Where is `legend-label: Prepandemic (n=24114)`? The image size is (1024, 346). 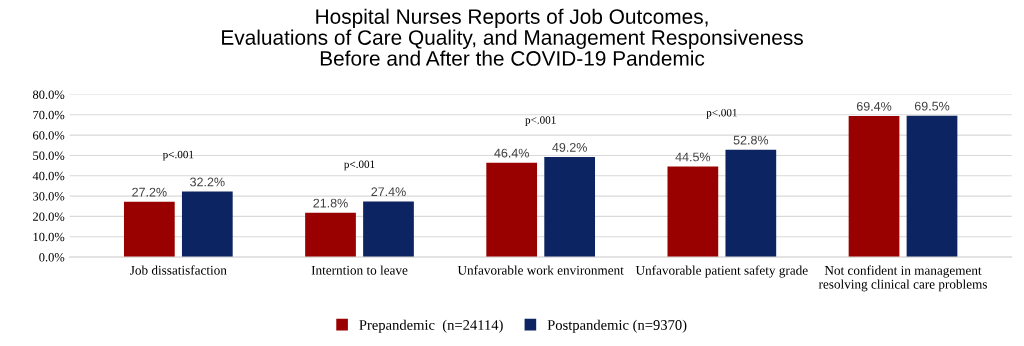
legend-label: Prepandemic (n=24114) is located at coordinates (431, 326).